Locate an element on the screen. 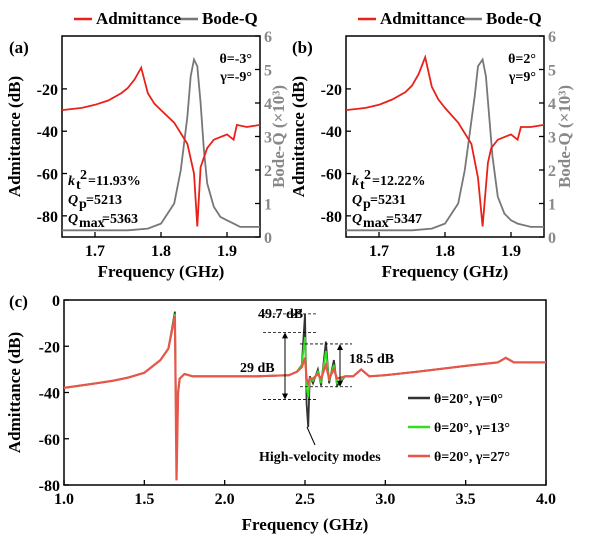  panel-label: (a) is located at coordinates (19, 47).